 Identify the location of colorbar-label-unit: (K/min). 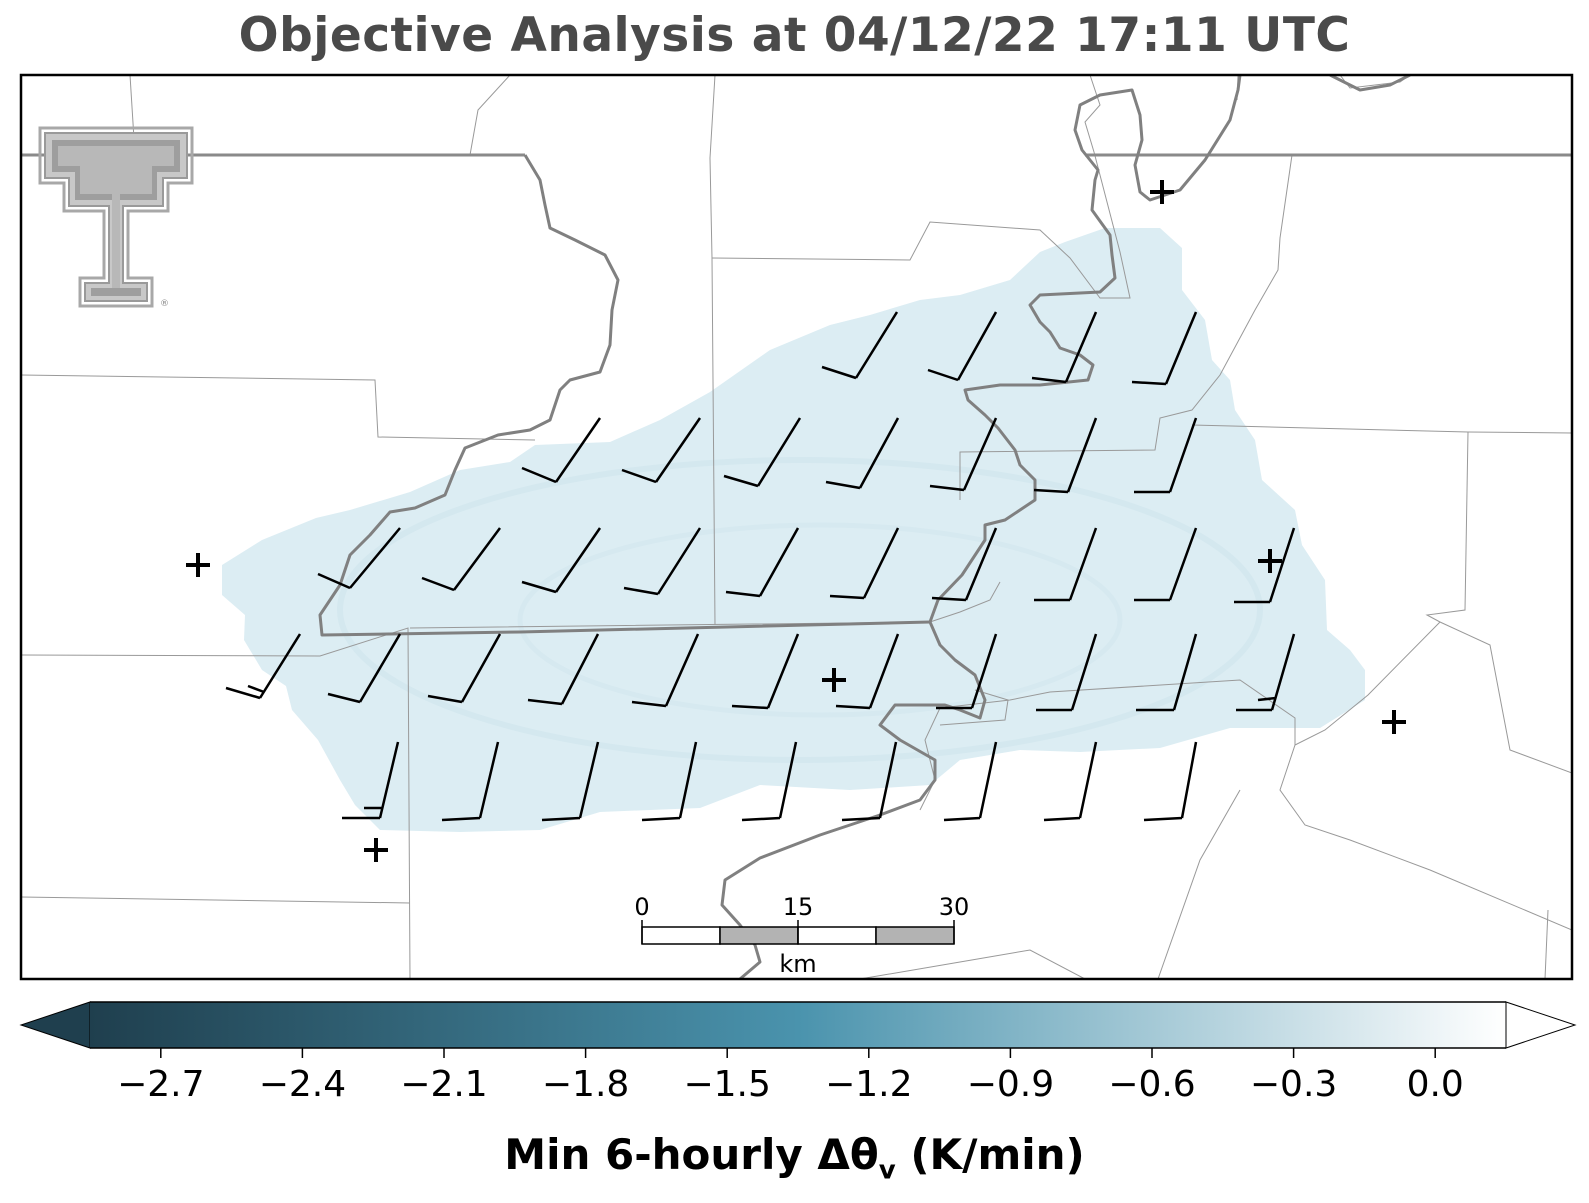
(990, 1154).